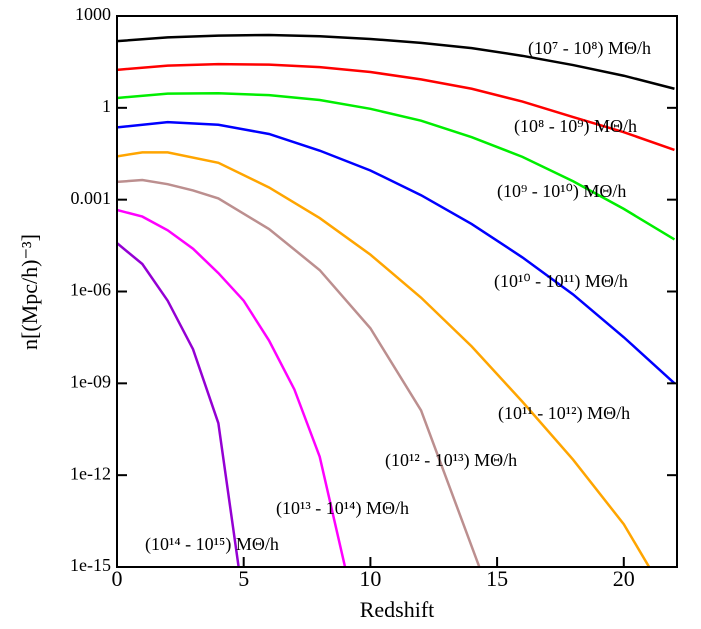 This screenshot has height=629, width=701. What do you see at coordinates (91, 198) in the screenshot?
I see `y-tick-label: 0.001` at bounding box center [91, 198].